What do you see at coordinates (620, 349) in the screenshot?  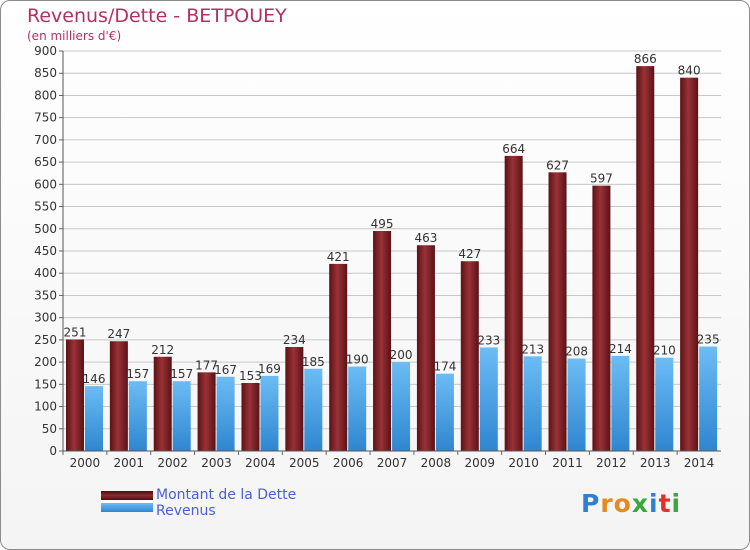 I see `data-label-revenus: 214` at bounding box center [620, 349].